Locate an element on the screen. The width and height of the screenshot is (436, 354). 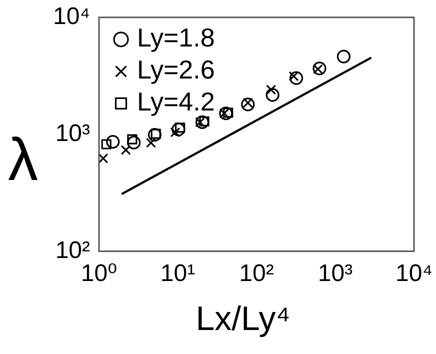
x-tick-label: 10¹ is located at coordinates (178, 274).